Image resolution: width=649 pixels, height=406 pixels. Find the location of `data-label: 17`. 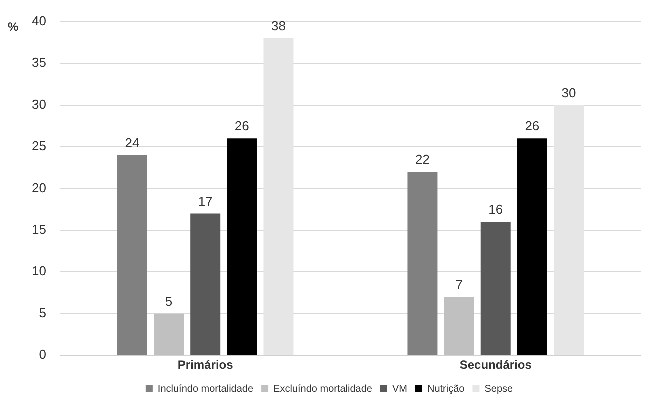

data-label: 17 is located at coordinates (205, 201).